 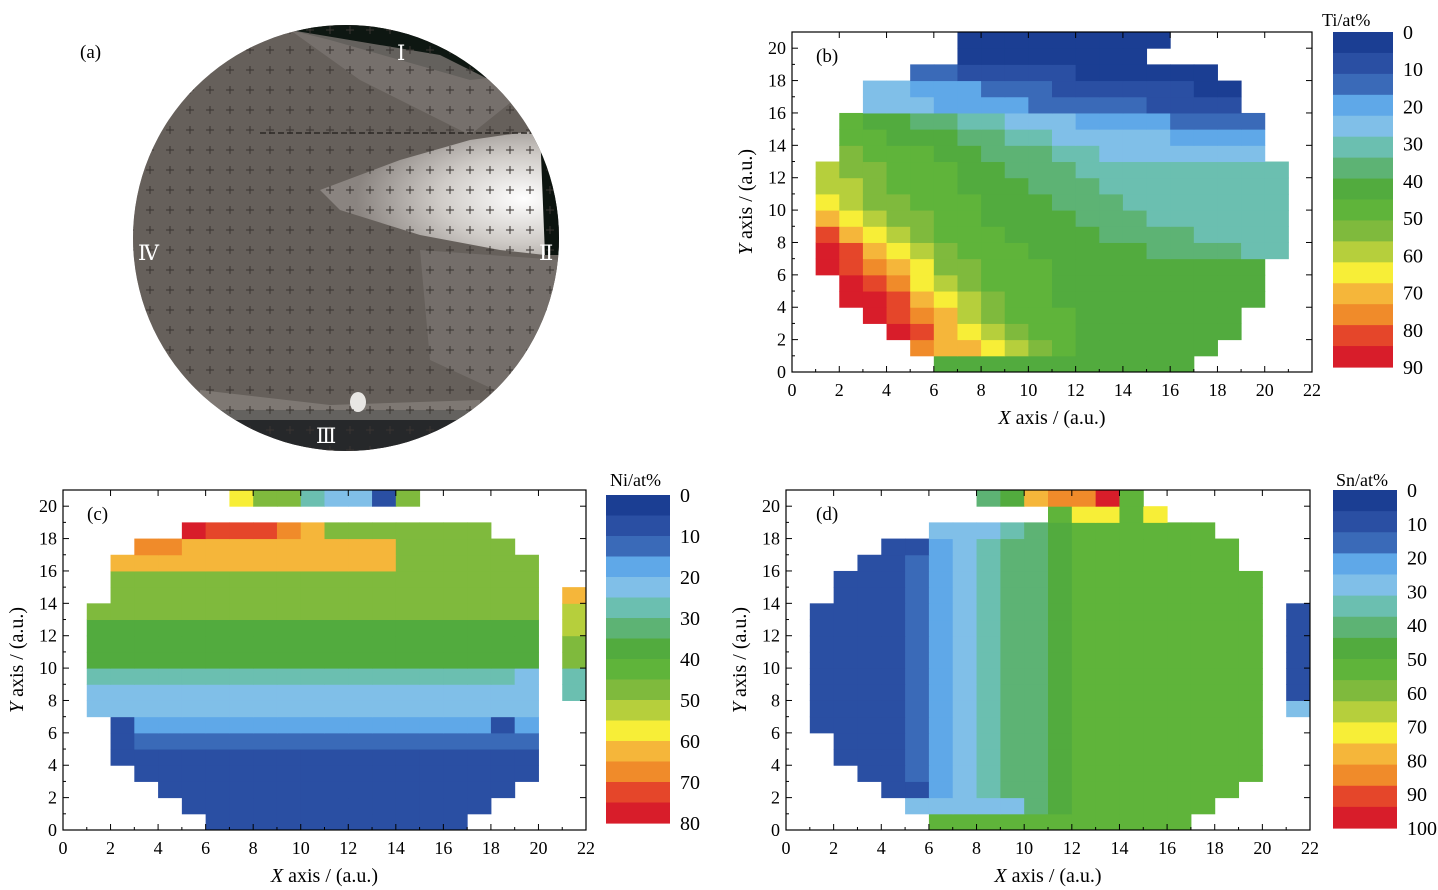 What do you see at coordinates (52, 765) in the screenshot?
I see `y-tick-label: 4` at bounding box center [52, 765].